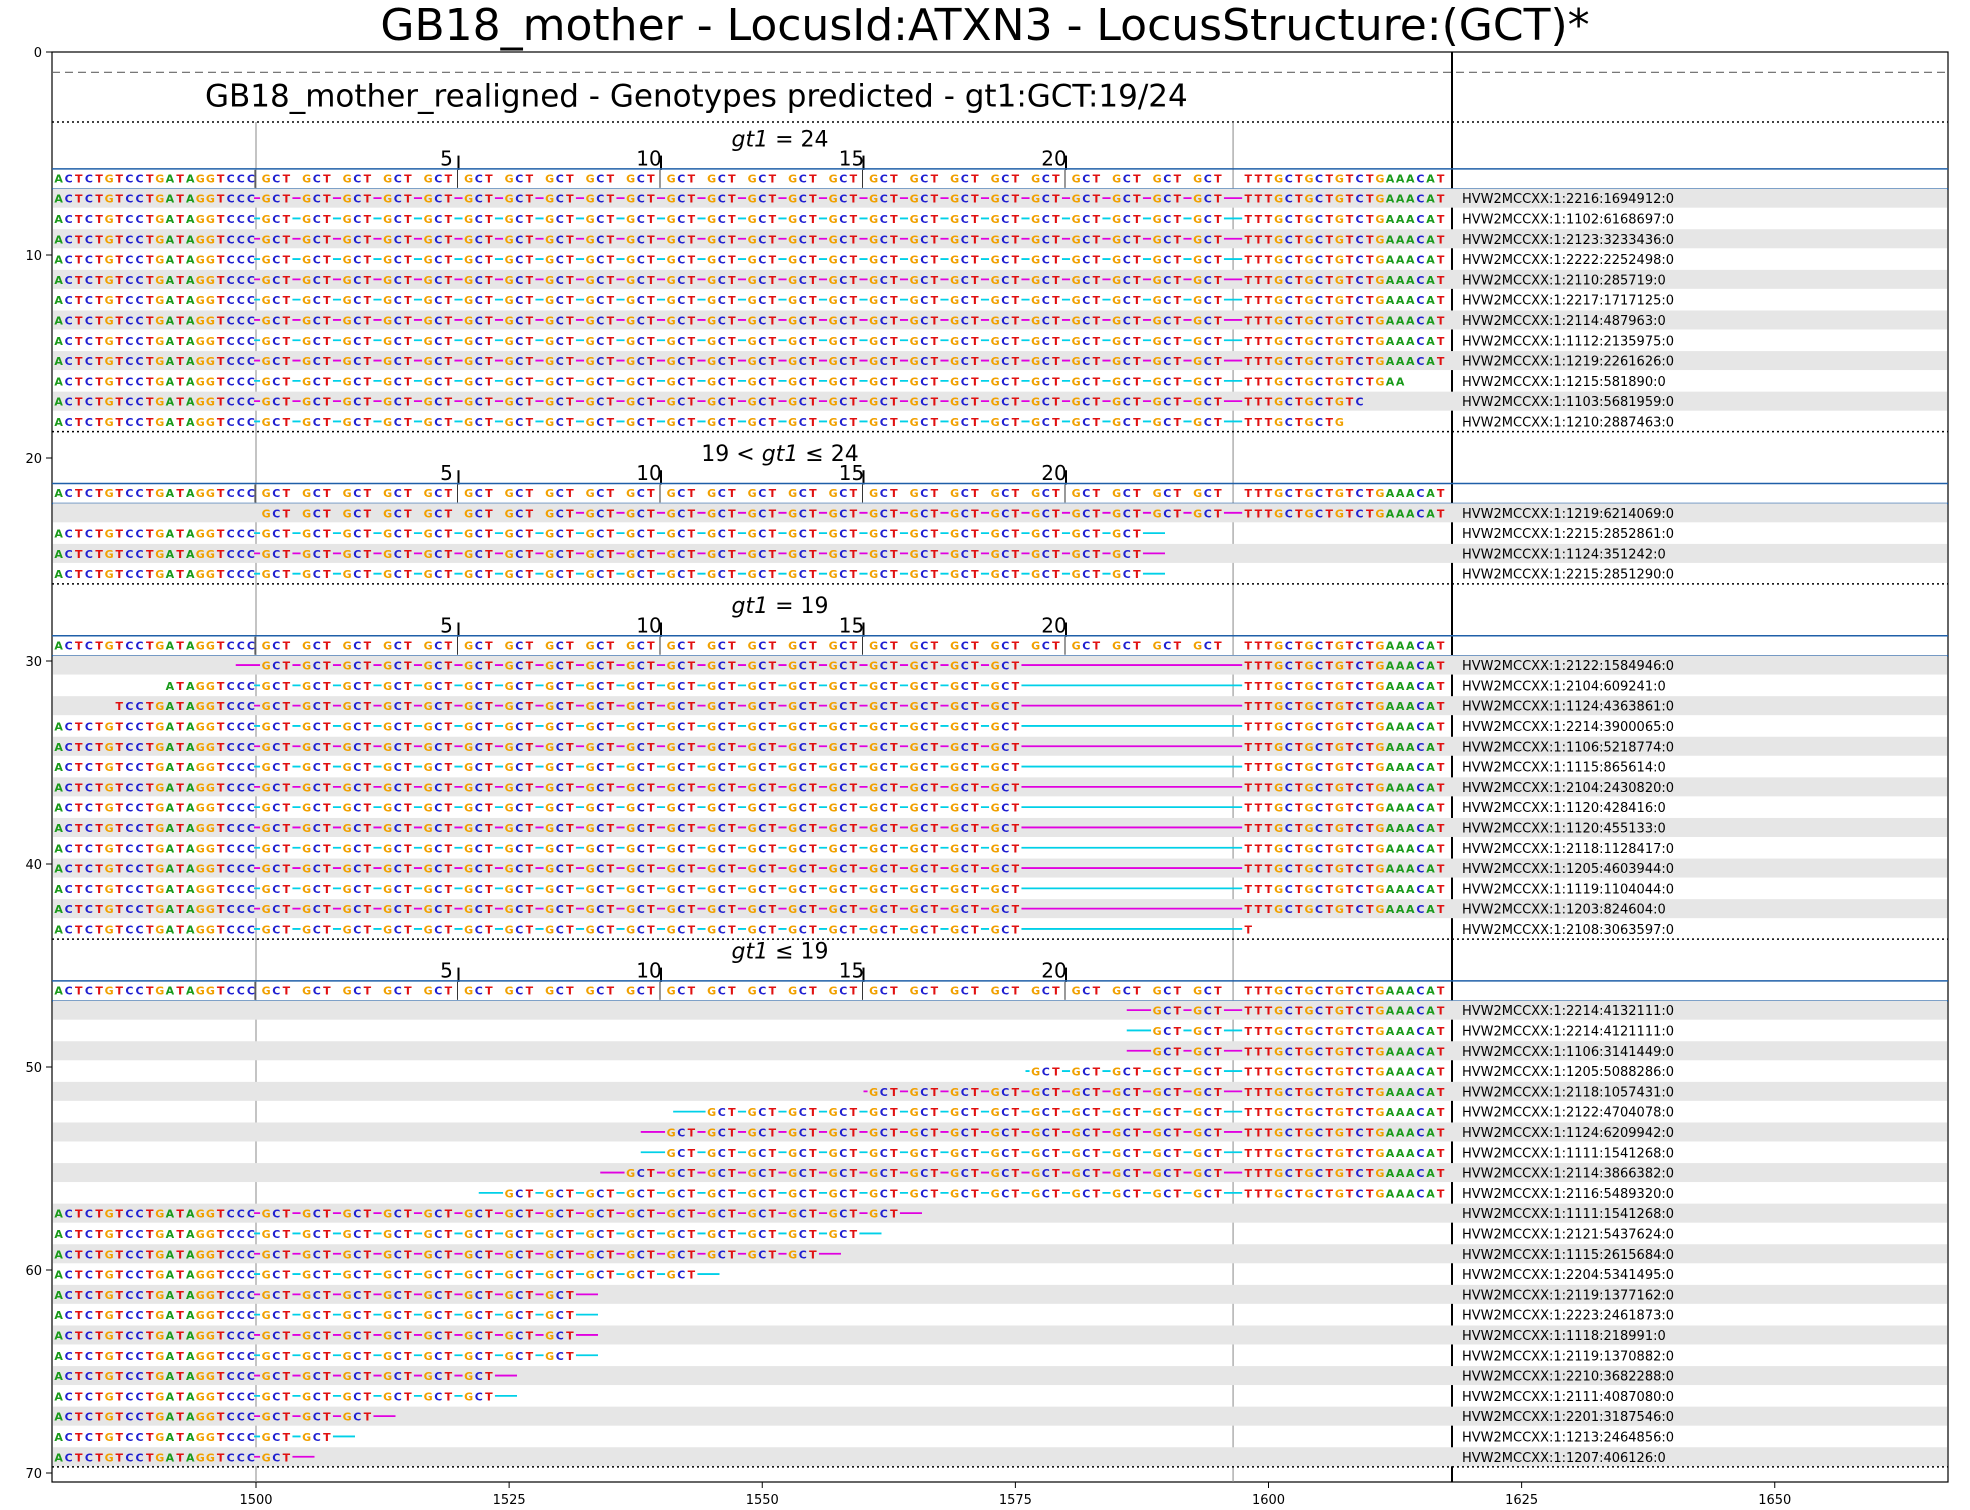 The image size is (1970, 1510). Describe the element at coordinates (251, 990) in the screenshot. I see `reference-base: C` at that location.